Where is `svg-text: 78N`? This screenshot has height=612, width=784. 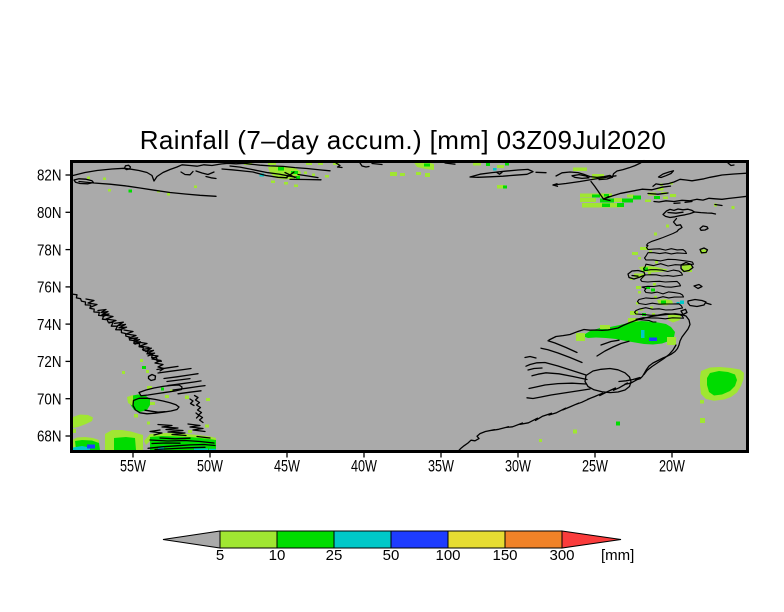
svg-text: 78N is located at coordinates (49, 250).